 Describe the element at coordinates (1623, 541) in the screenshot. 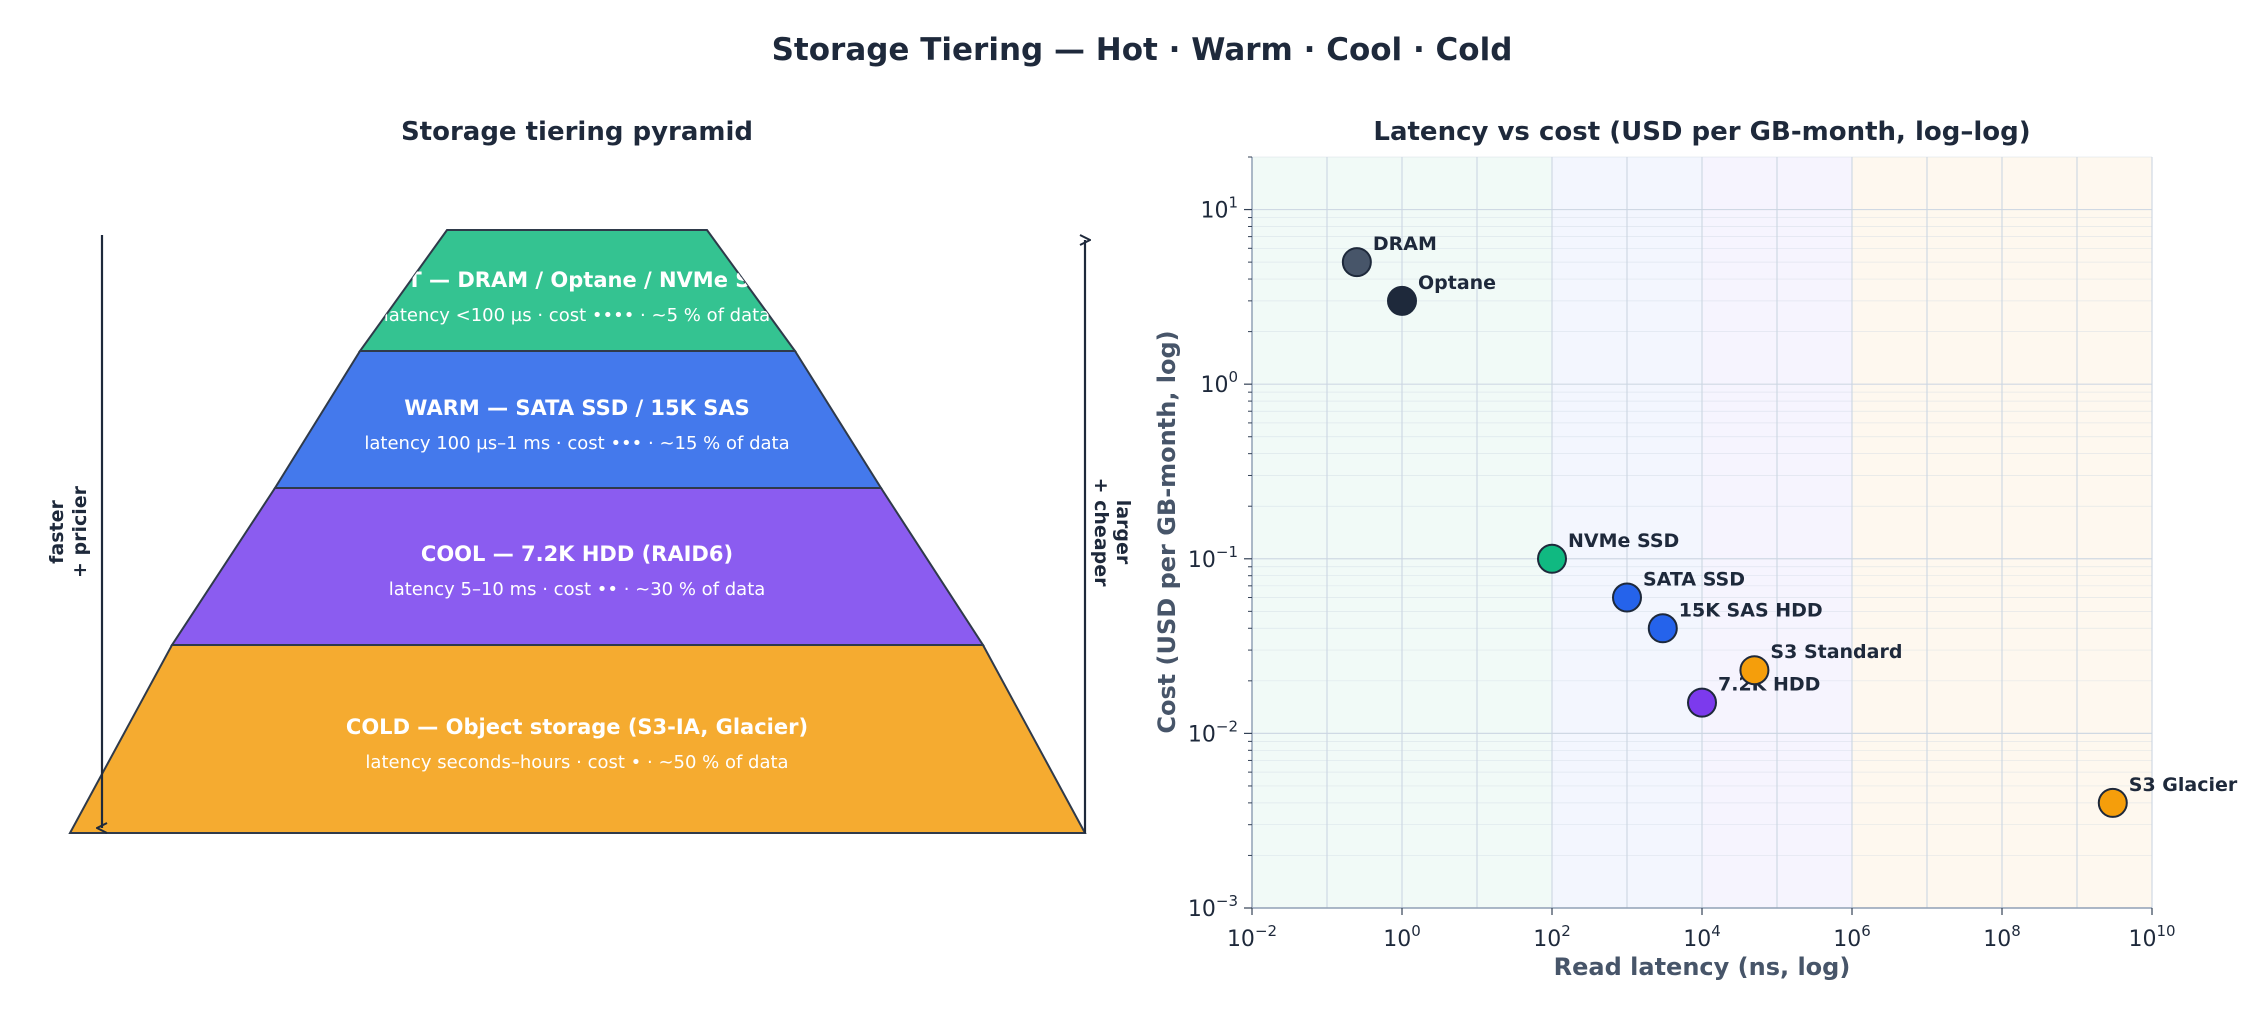

I see `point-label-nvme-ssd: NVMe SSD` at that location.